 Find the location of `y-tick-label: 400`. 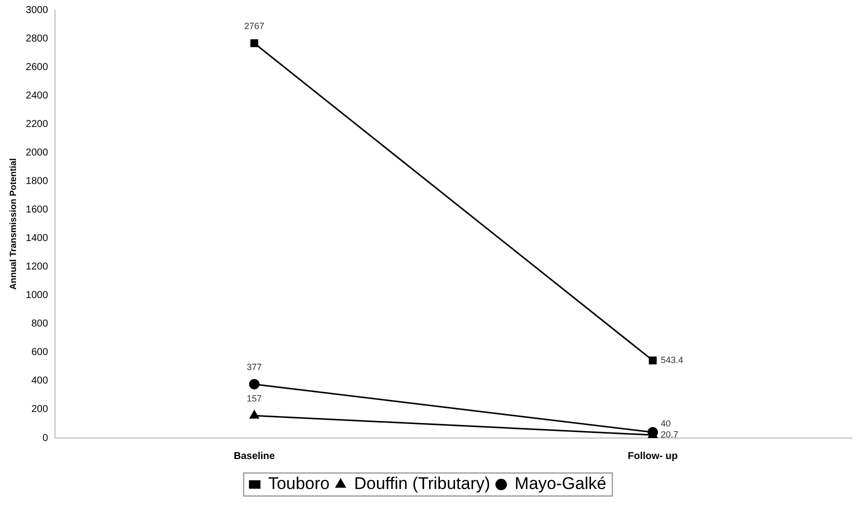

y-tick-label: 400 is located at coordinates (39, 381).